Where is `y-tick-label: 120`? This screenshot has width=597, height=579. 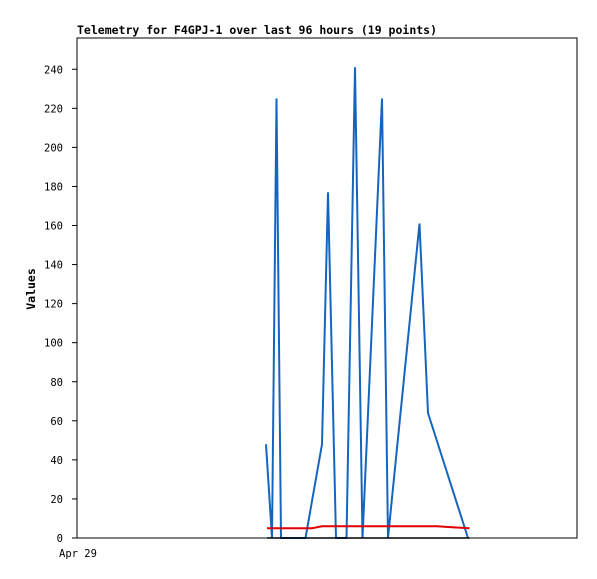 y-tick-label: 120 is located at coordinates (53, 305).